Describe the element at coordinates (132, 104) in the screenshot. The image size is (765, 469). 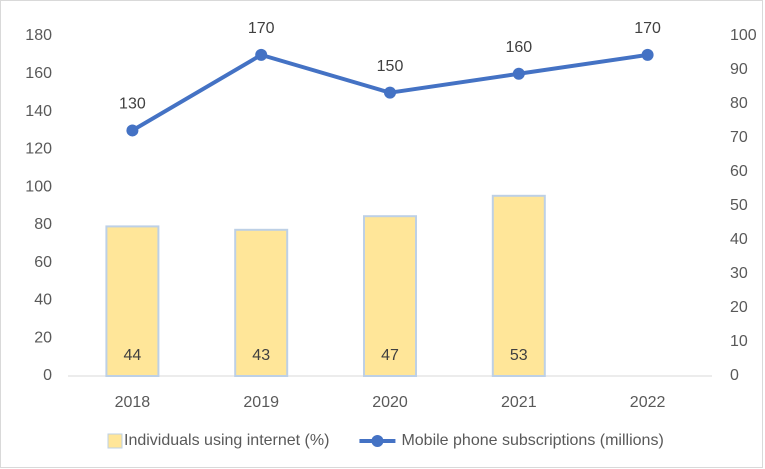
I see `line-value-label: 130` at that location.